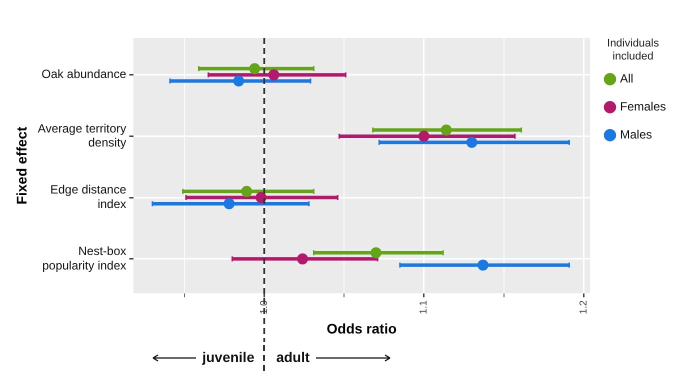 The width and height of the screenshot is (680, 383). What do you see at coordinates (293, 357) in the screenshot?
I see `text: adult` at bounding box center [293, 357].